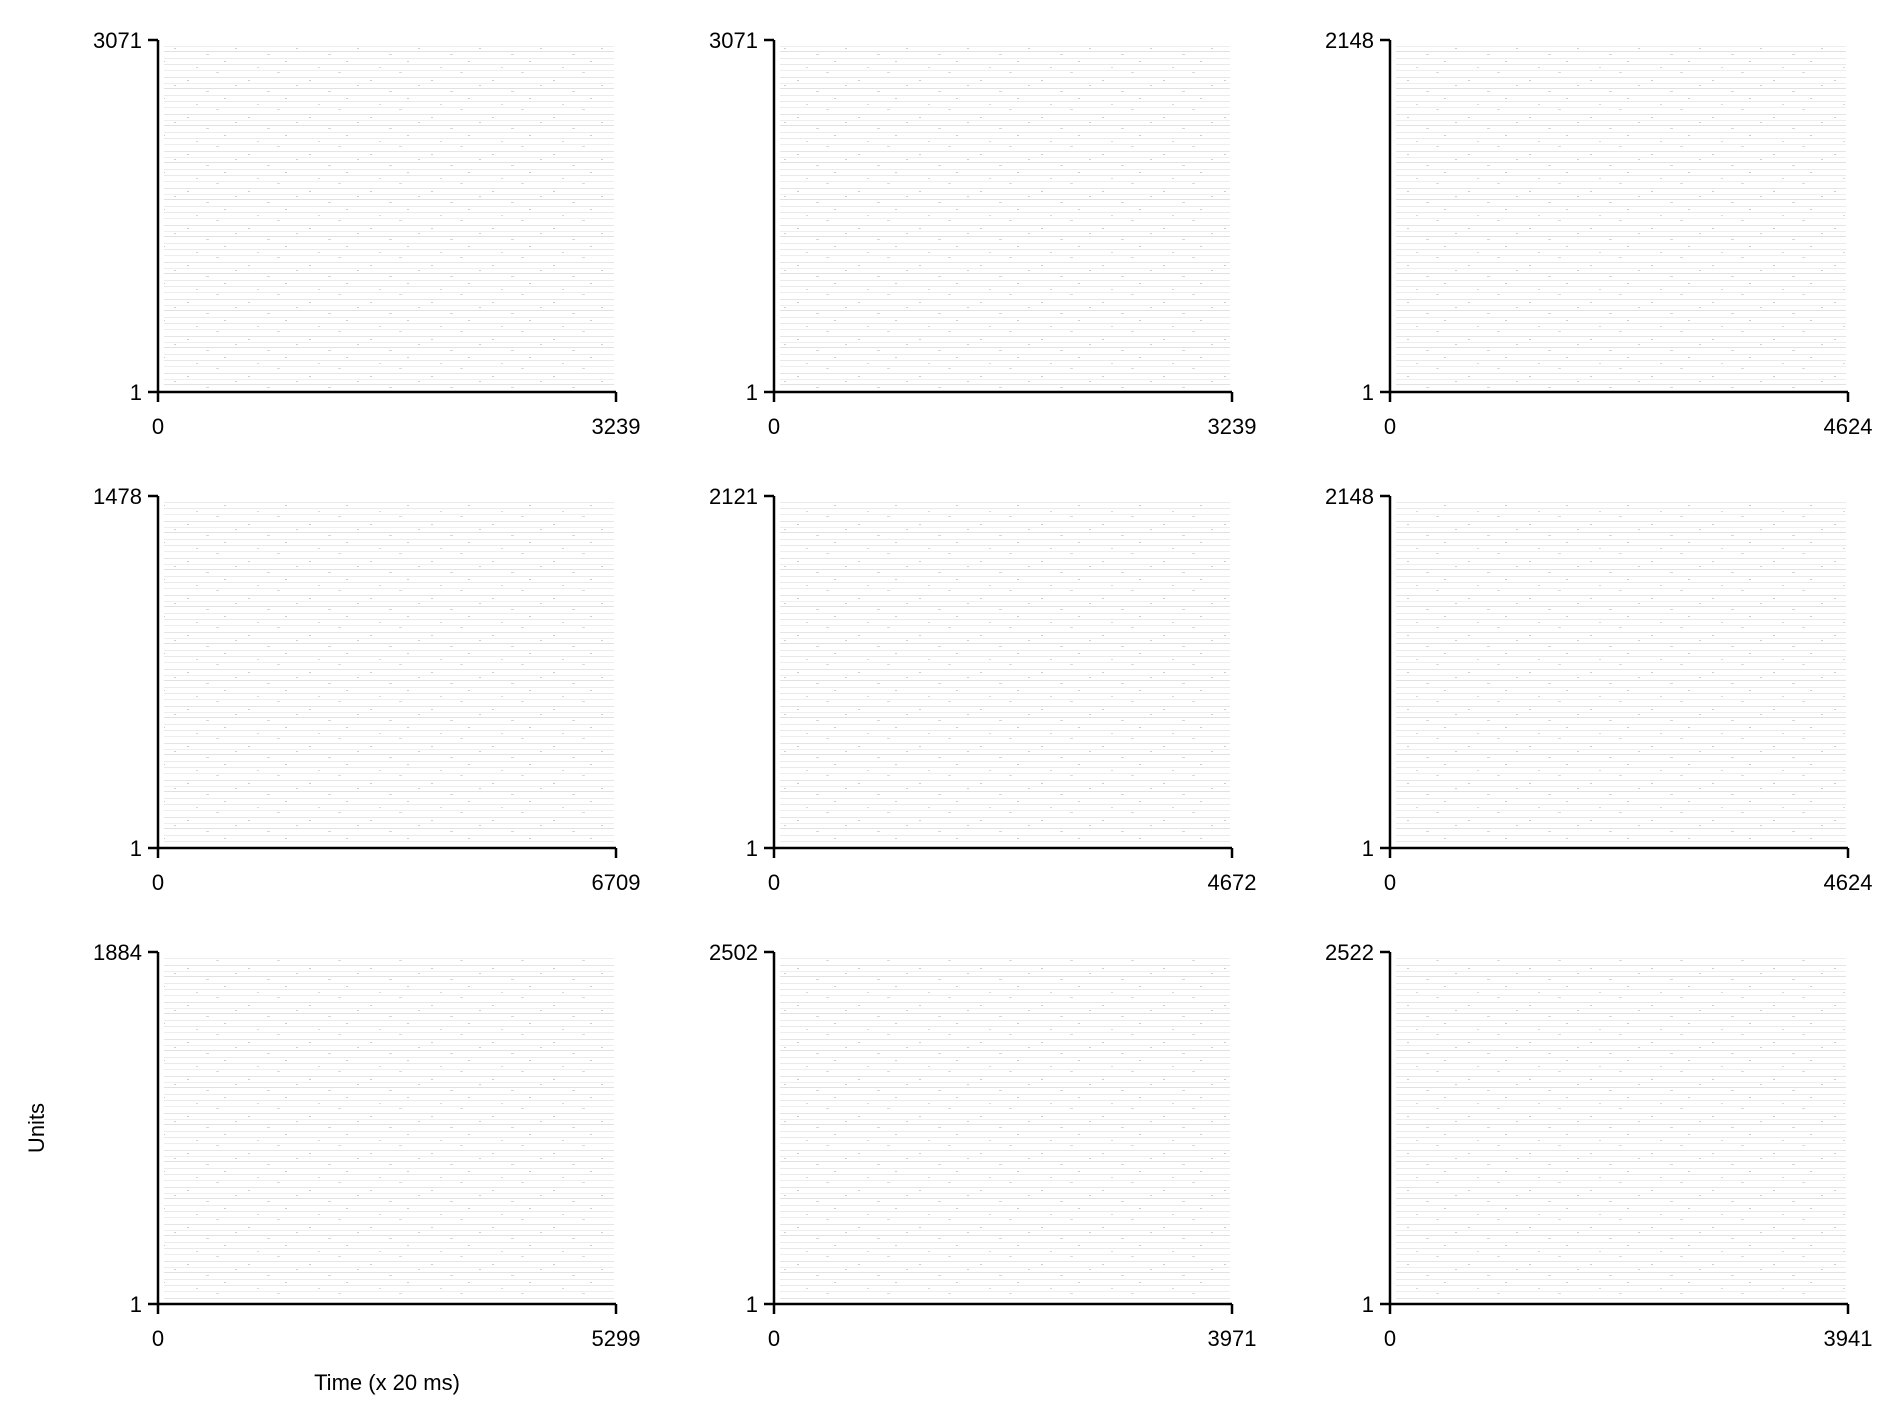  Describe the element at coordinates (733, 496) in the screenshot. I see `y-tick-label: 2121` at that location.